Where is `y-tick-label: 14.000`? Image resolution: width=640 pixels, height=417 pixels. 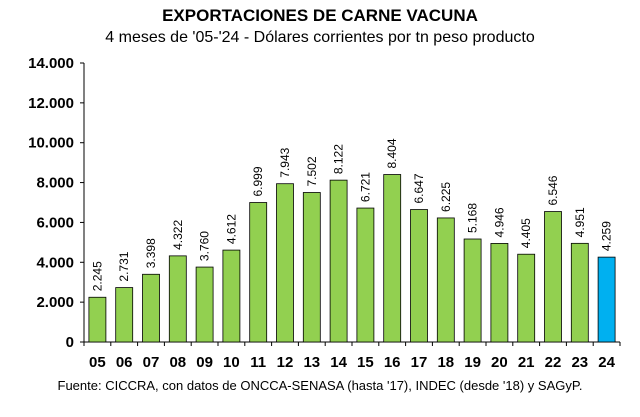 y-tick-label: 14.000 is located at coordinates (51, 63).